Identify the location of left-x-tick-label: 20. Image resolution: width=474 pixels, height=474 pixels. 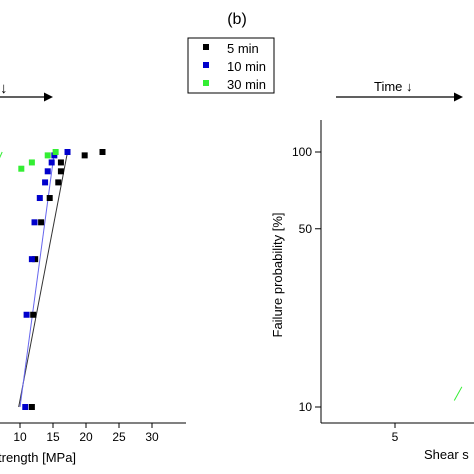
(86, 437).